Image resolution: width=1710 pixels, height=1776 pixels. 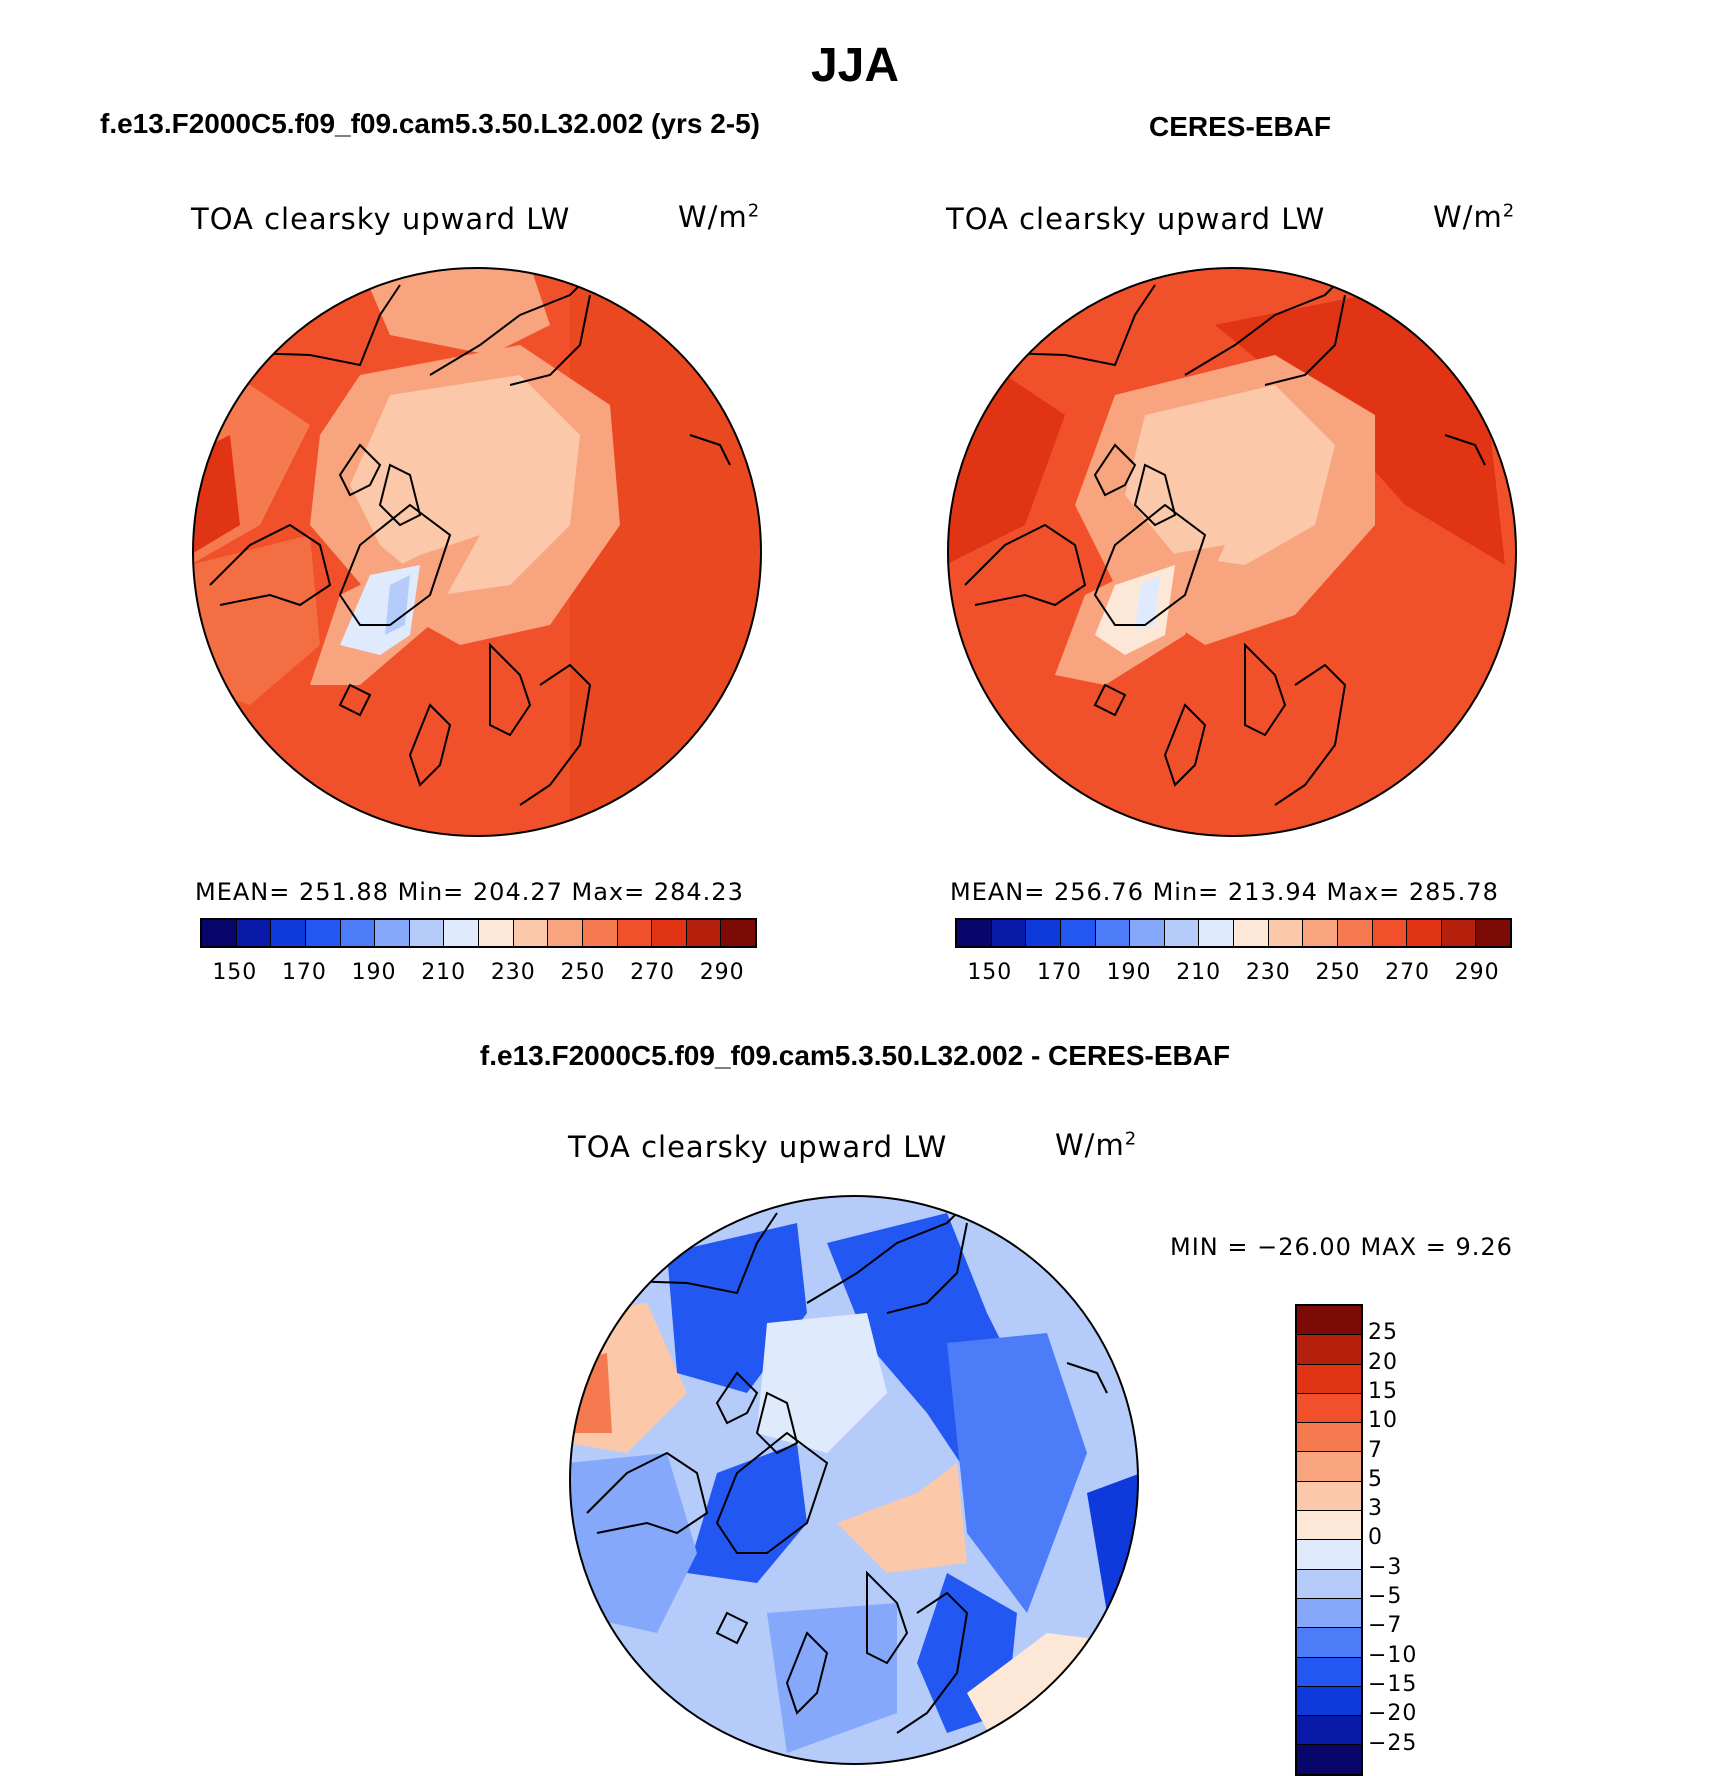 What do you see at coordinates (1393, 1655) in the screenshot?
I see `colorbar-tick-label: −10` at bounding box center [1393, 1655].